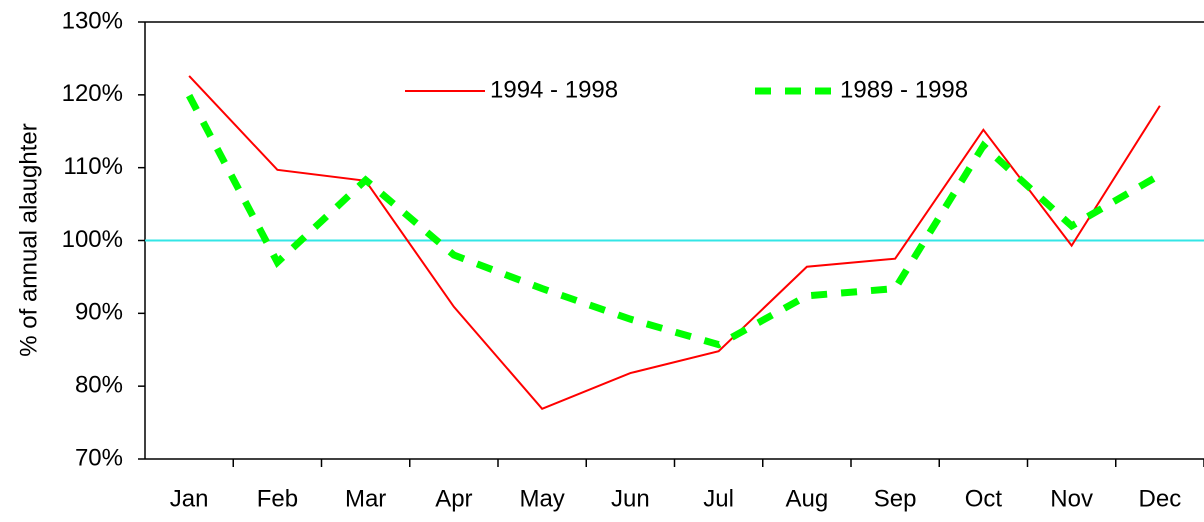 This screenshot has height=522, width=1204. Describe the element at coordinates (453, 498) in the screenshot. I see `x-tick-label: Apr` at that location.